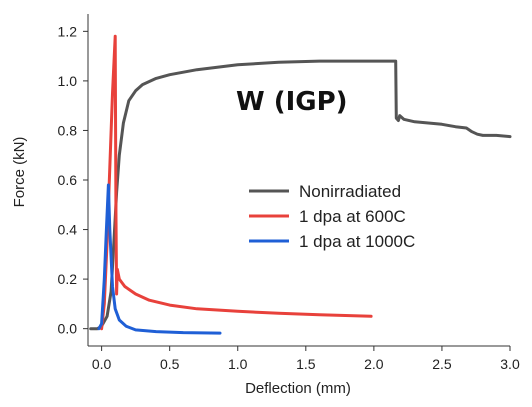 This screenshot has height=407, width=532. What do you see at coordinates (19, 172) in the screenshot?
I see `y-axis-title: Force (kN)` at bounding box center [19, 172].